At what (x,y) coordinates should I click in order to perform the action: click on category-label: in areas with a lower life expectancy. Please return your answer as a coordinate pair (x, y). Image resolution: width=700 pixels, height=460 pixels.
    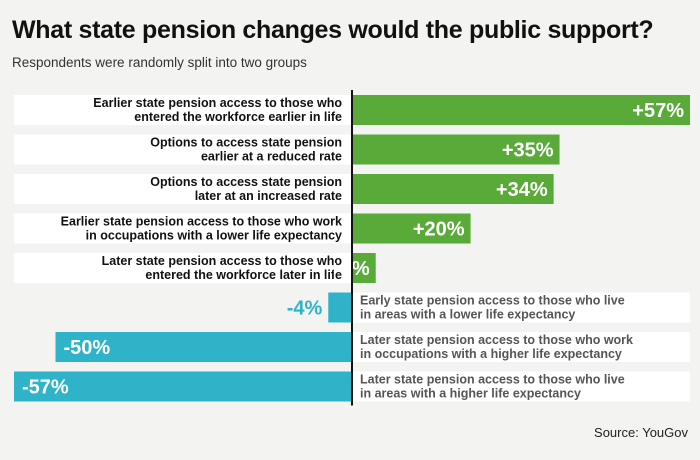
    Looking at the image, I should click on (467, 315).